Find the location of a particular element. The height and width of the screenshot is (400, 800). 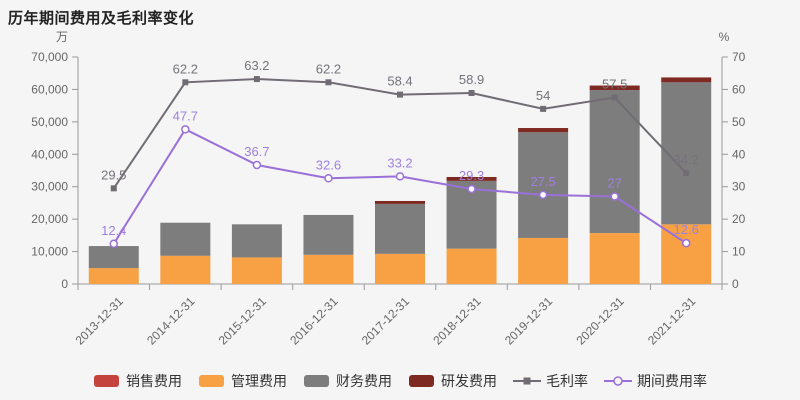

x-axis-category-label: 2020-12-31 is located at coordinates (600, 321).